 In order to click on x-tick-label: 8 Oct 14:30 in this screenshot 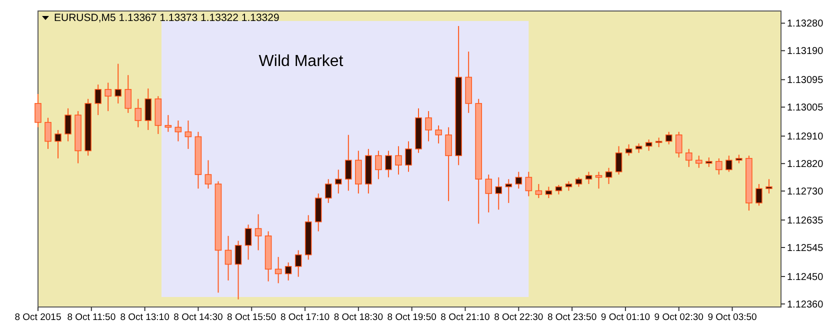, I will do `click(198, 317)`.